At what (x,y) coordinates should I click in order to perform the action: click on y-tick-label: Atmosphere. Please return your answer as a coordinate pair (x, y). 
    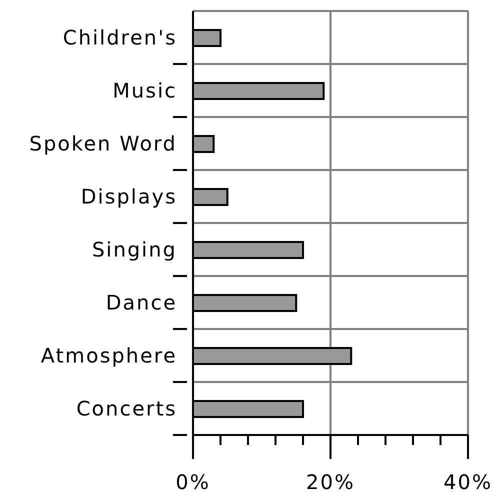
    Looking at the image, I should click on (108, 356).